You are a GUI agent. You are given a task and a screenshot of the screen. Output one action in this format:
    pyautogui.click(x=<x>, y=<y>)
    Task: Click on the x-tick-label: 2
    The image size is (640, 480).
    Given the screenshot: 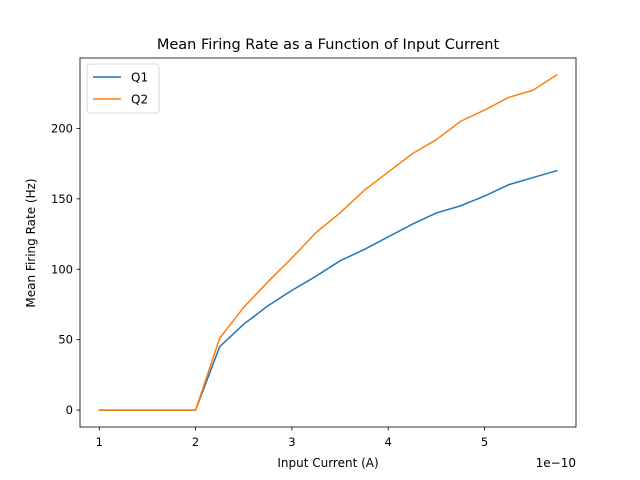 What is the action you would take?
    pyautogui.click(x=195, y=442)
    